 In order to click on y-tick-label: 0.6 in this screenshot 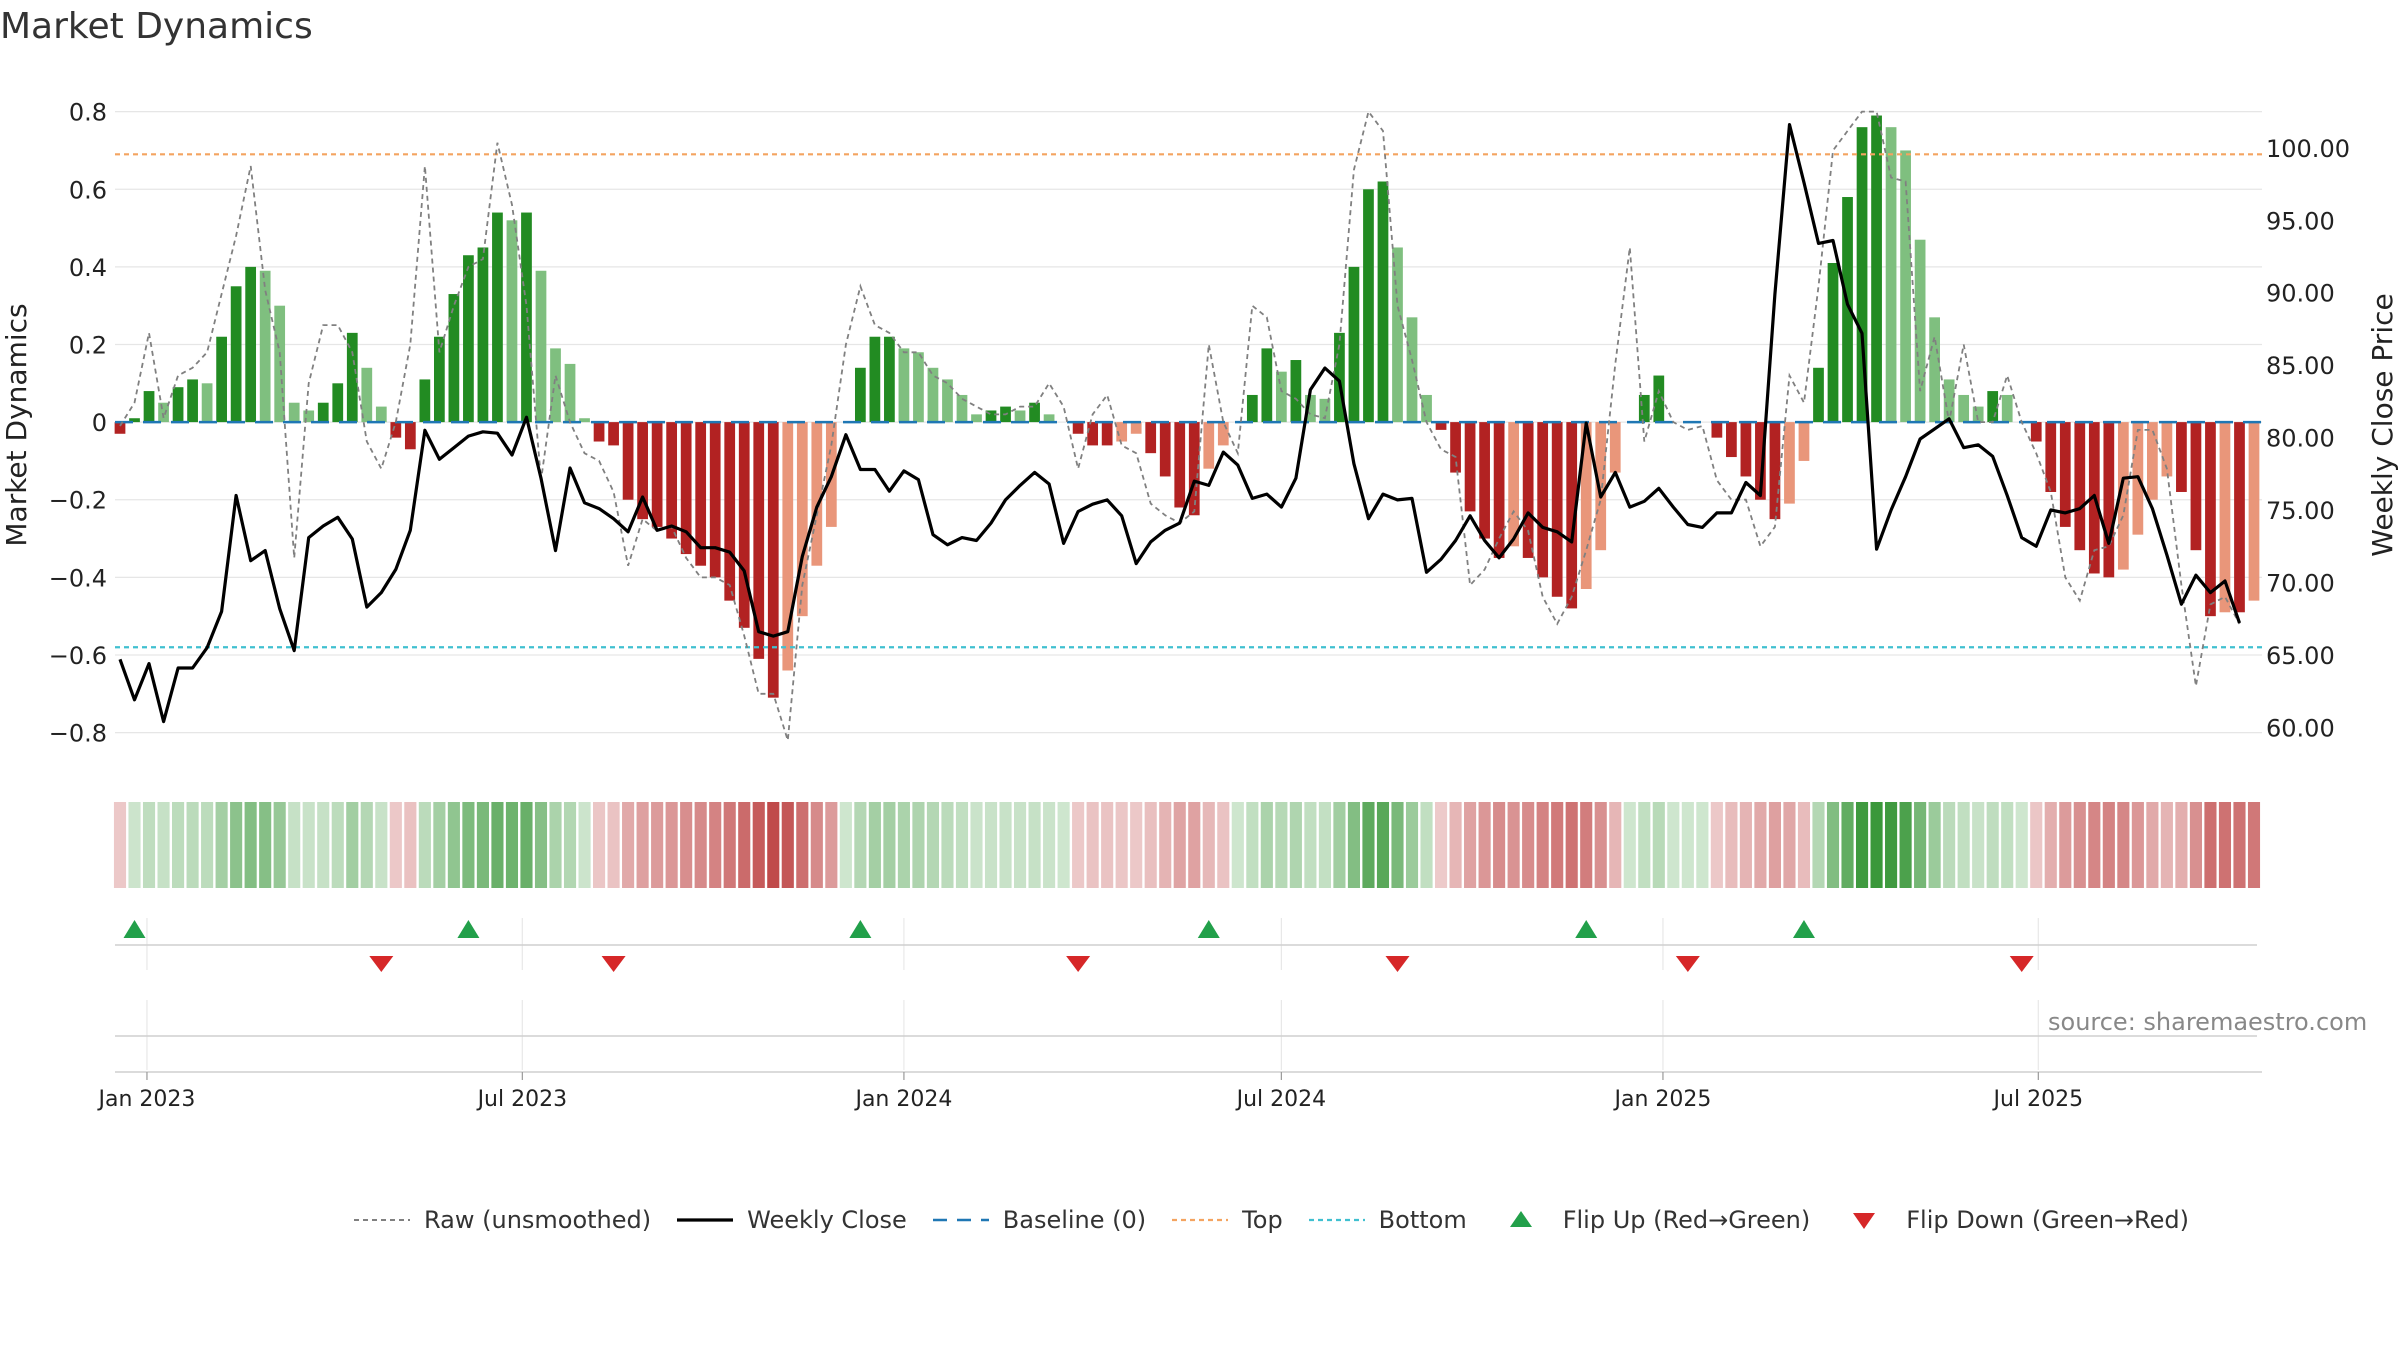, I will do `click(88, 190)`.